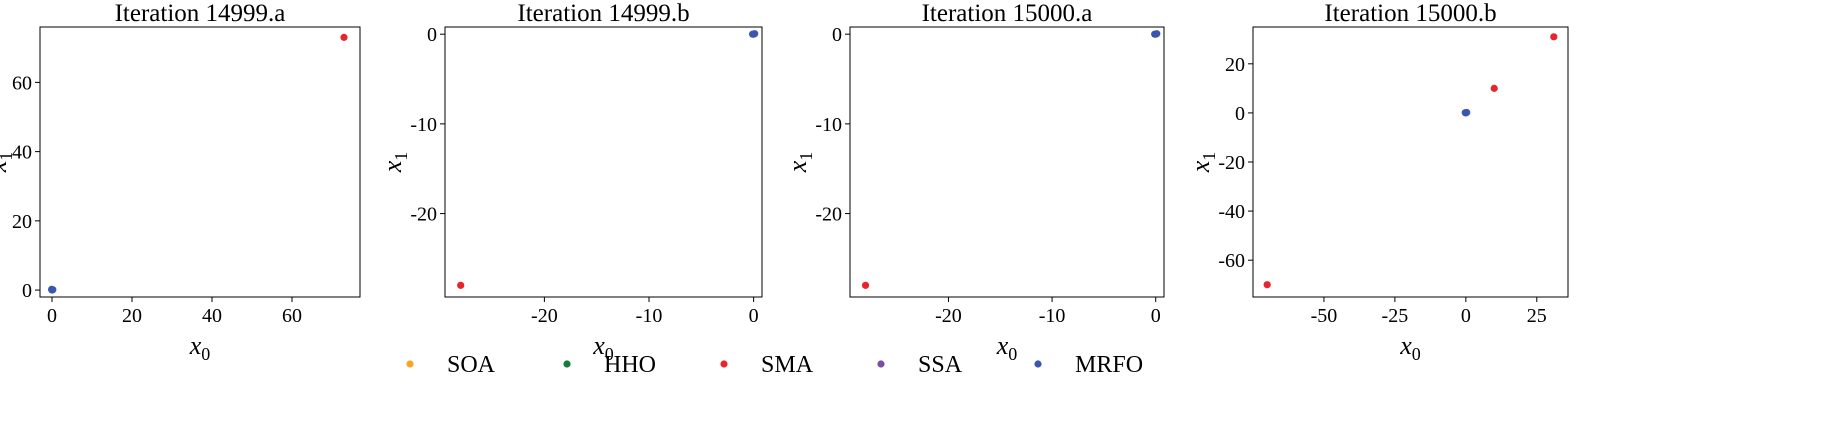 Image resolution: width=1821 pixels, height=435 pixels. What do you see at coordinates (940, 365) in the screenshot?
I see `legend-label-ssa: SSA` at bounding box center [940, 365].